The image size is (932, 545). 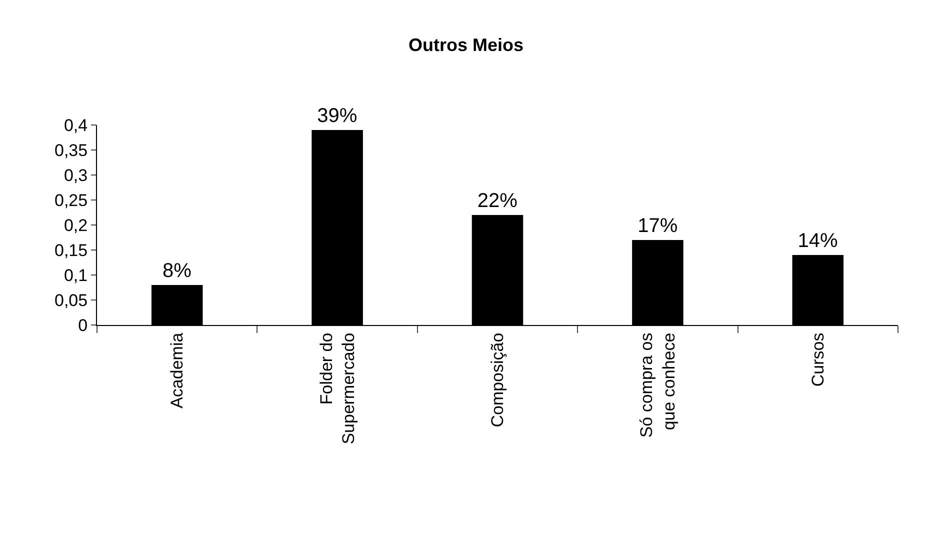 I want to click on y-tick-label: 0,4, so click(x=76, y=125).